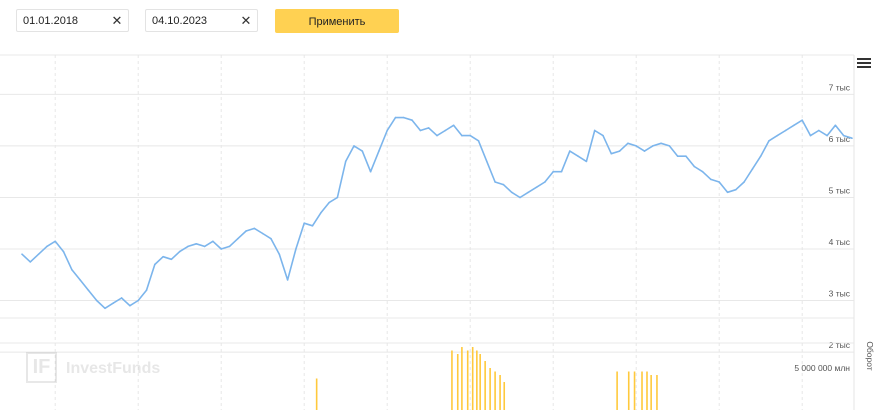  Describe the element at coordinates (41, 367) in the screenshot. I see `investfunds-logo-icon: IF` at that location.